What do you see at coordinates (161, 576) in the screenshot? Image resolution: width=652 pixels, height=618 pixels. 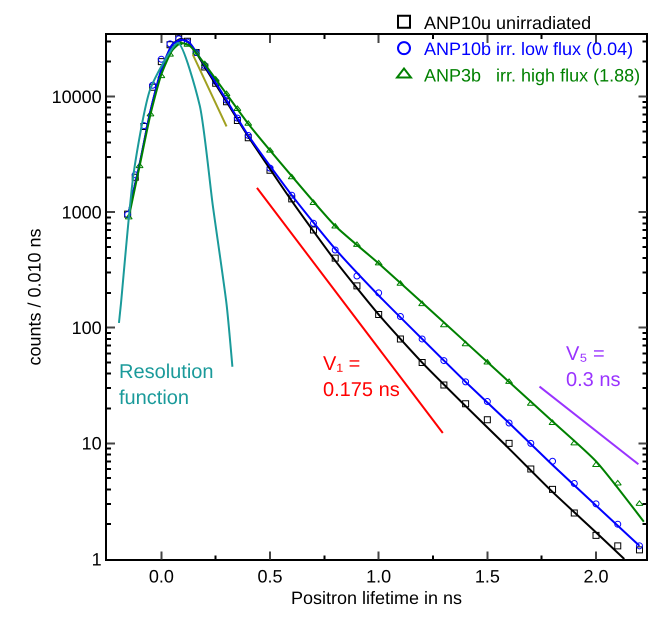 I see `x-tick-label: 0.0` at bounding box center [161, 576].